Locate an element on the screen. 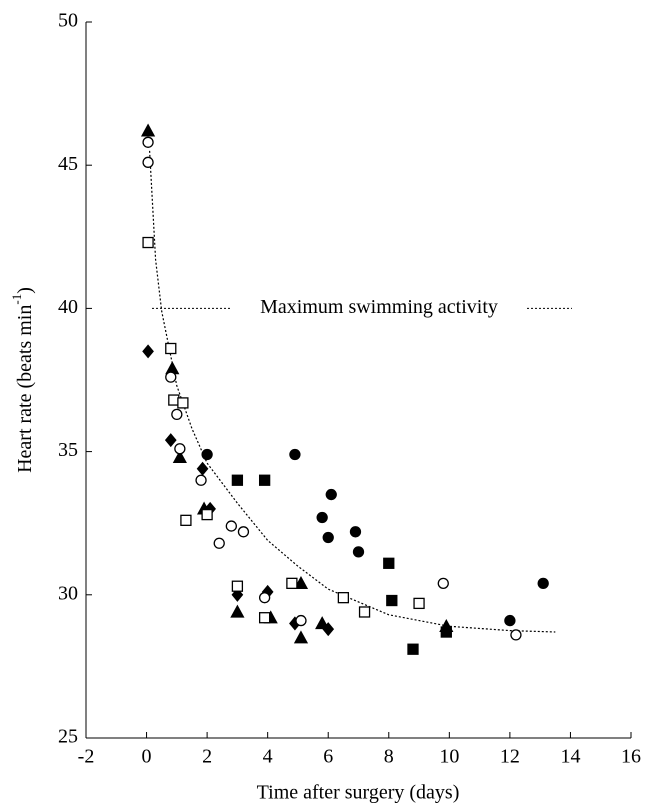 This screenshot has height=807, width=660. y-tick-label: 30 is located at coordinates (68, 593).